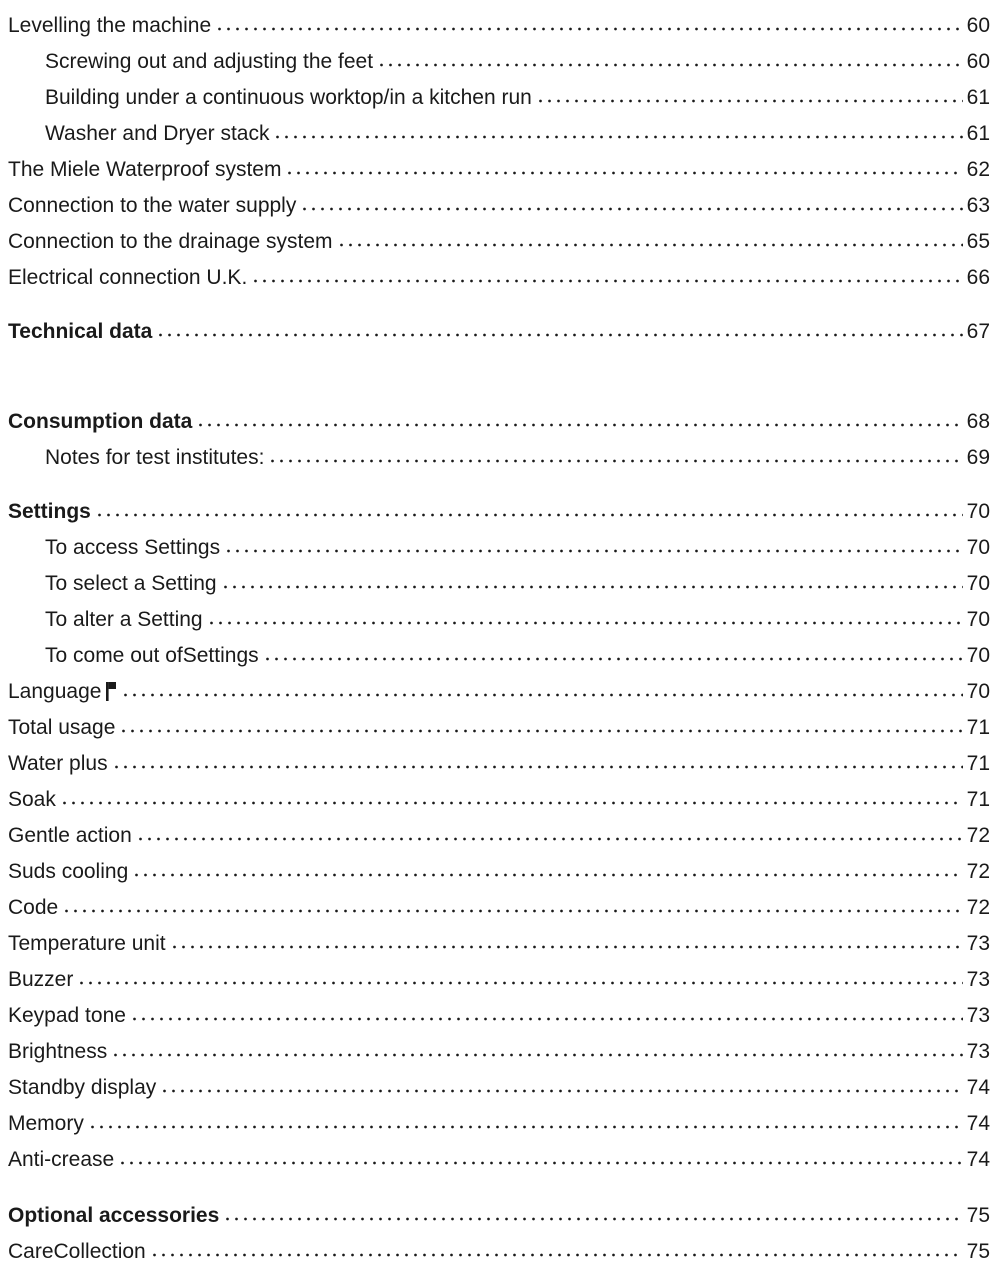  What do you see at coordinates (978, 331) in the screenshot?
I see `toc-entry-page-number: 67` at bounding box center [978, 331].